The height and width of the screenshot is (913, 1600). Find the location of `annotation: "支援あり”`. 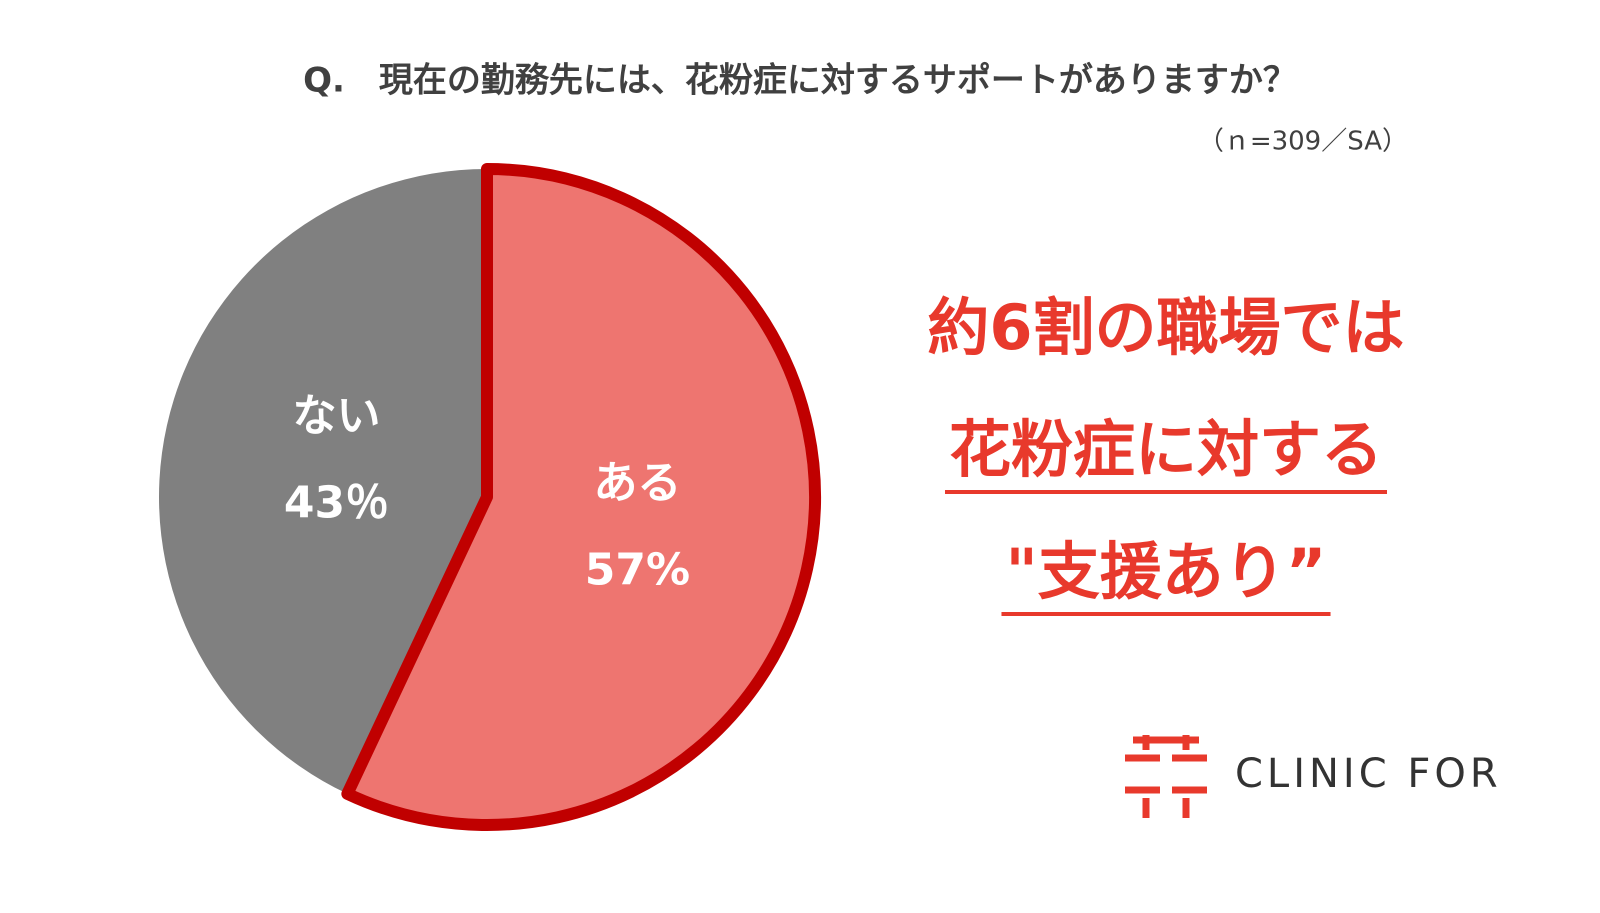

annotation: "支援あり” is located at coordinates (1165, 571).